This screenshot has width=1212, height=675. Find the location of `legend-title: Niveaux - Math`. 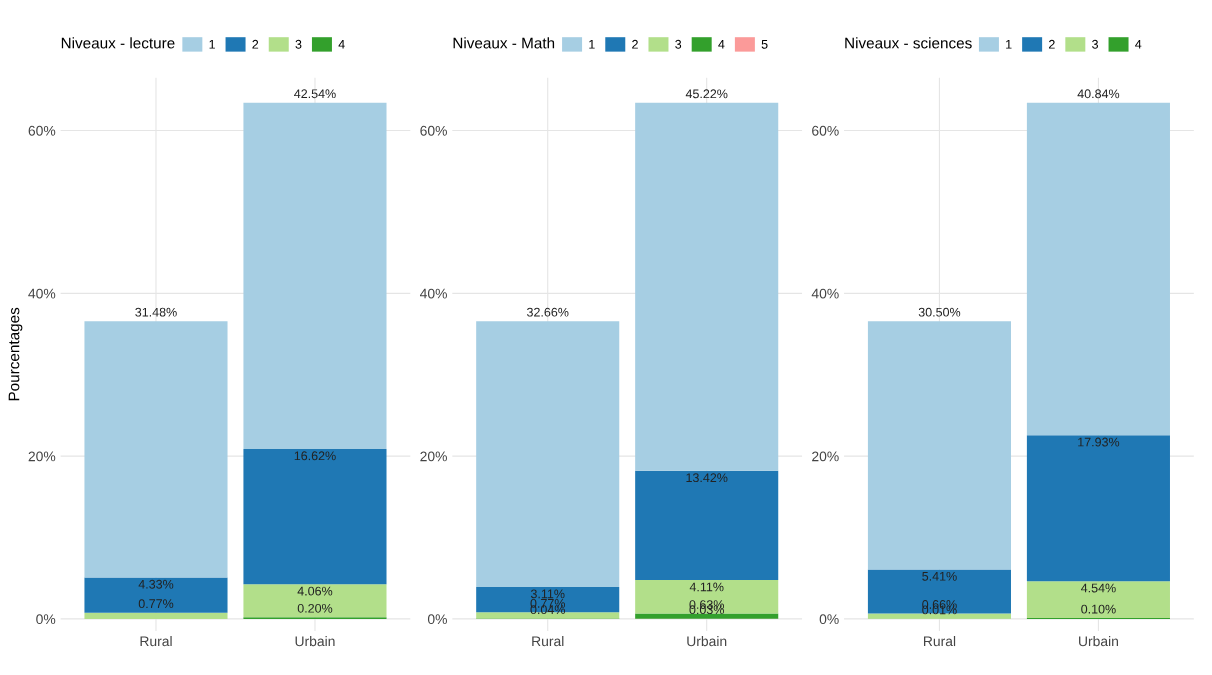

legend-title: Niveaux - Math is located at coordinates (504, 43).